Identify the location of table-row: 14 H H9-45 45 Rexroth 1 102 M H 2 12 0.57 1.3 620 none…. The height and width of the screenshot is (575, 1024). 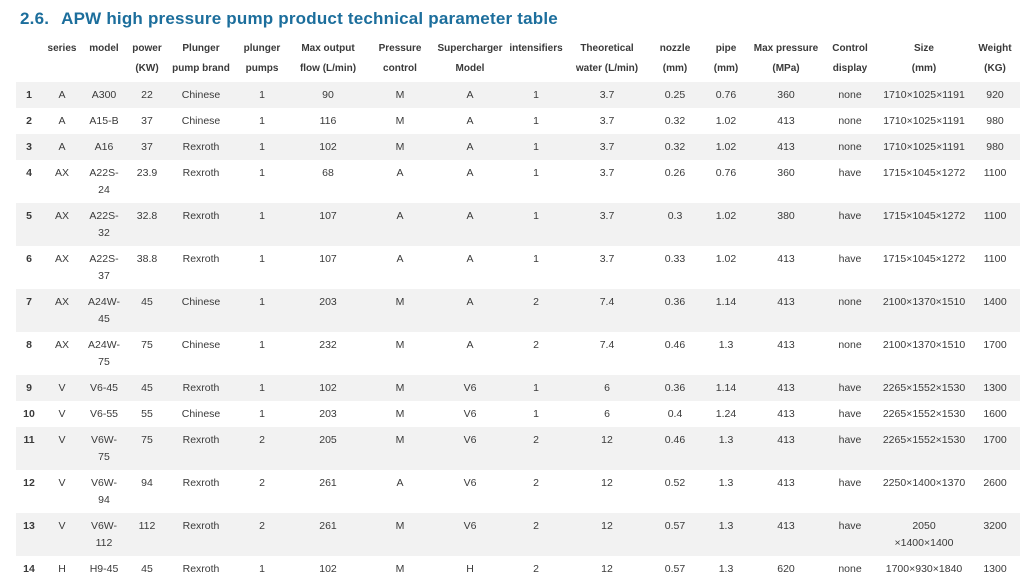
(518, 565).